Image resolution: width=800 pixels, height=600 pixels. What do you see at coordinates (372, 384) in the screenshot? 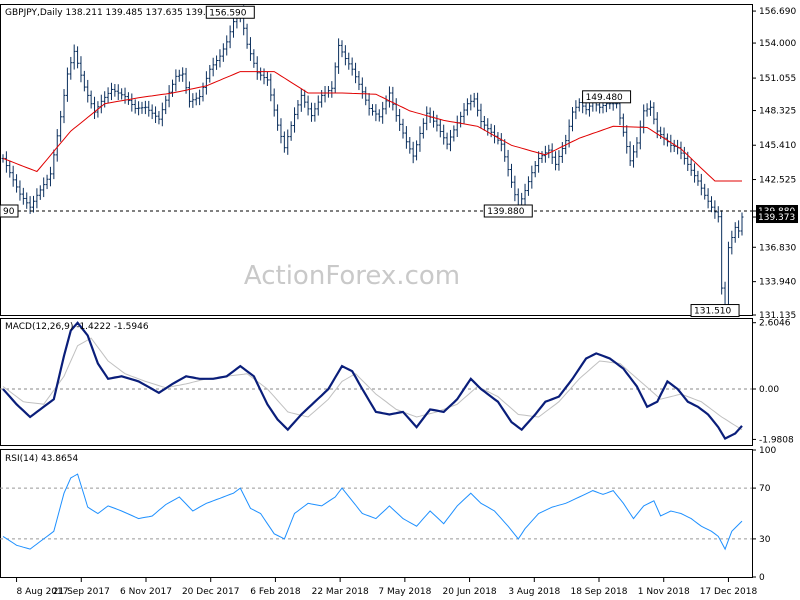
I see `macd-signal-line` at bounding box center [372, 384].